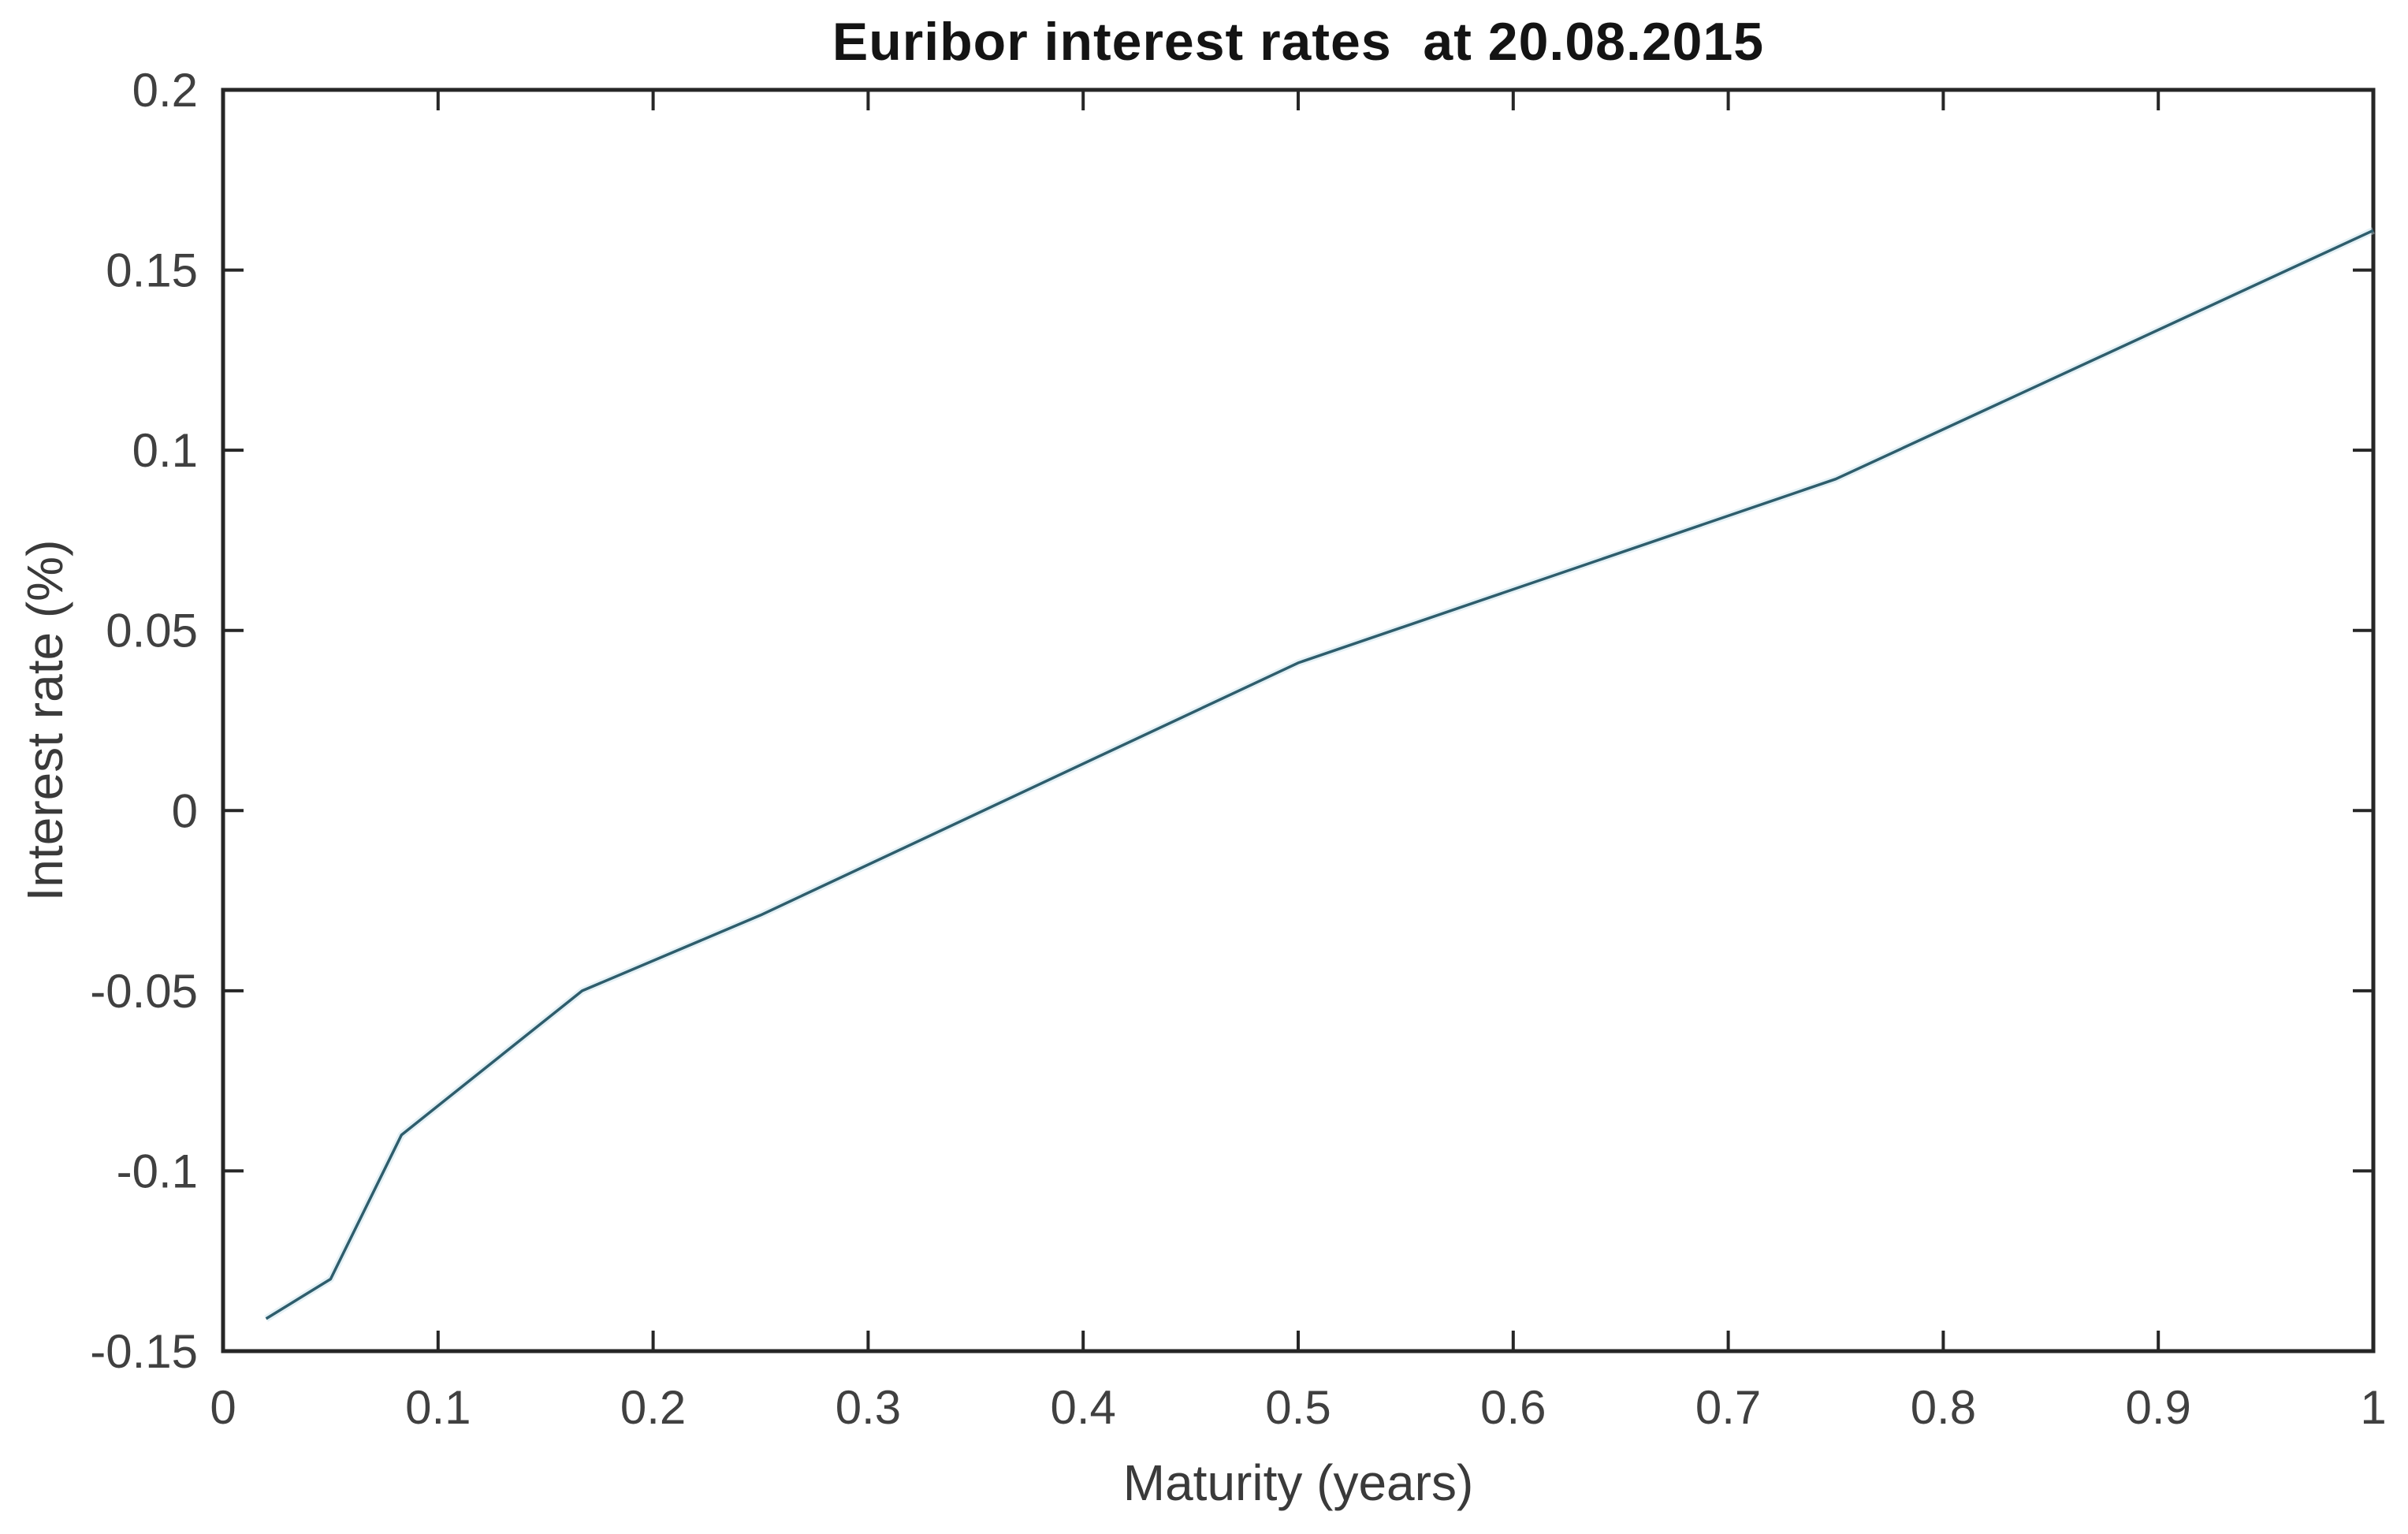 Image resolution: width=2408 pixels, height=1534 pixels. What do you see at coordinates (144, 1351) in the screenshot?
I see `y-tick-label: -0.15` at bounding box center [144, 1351].